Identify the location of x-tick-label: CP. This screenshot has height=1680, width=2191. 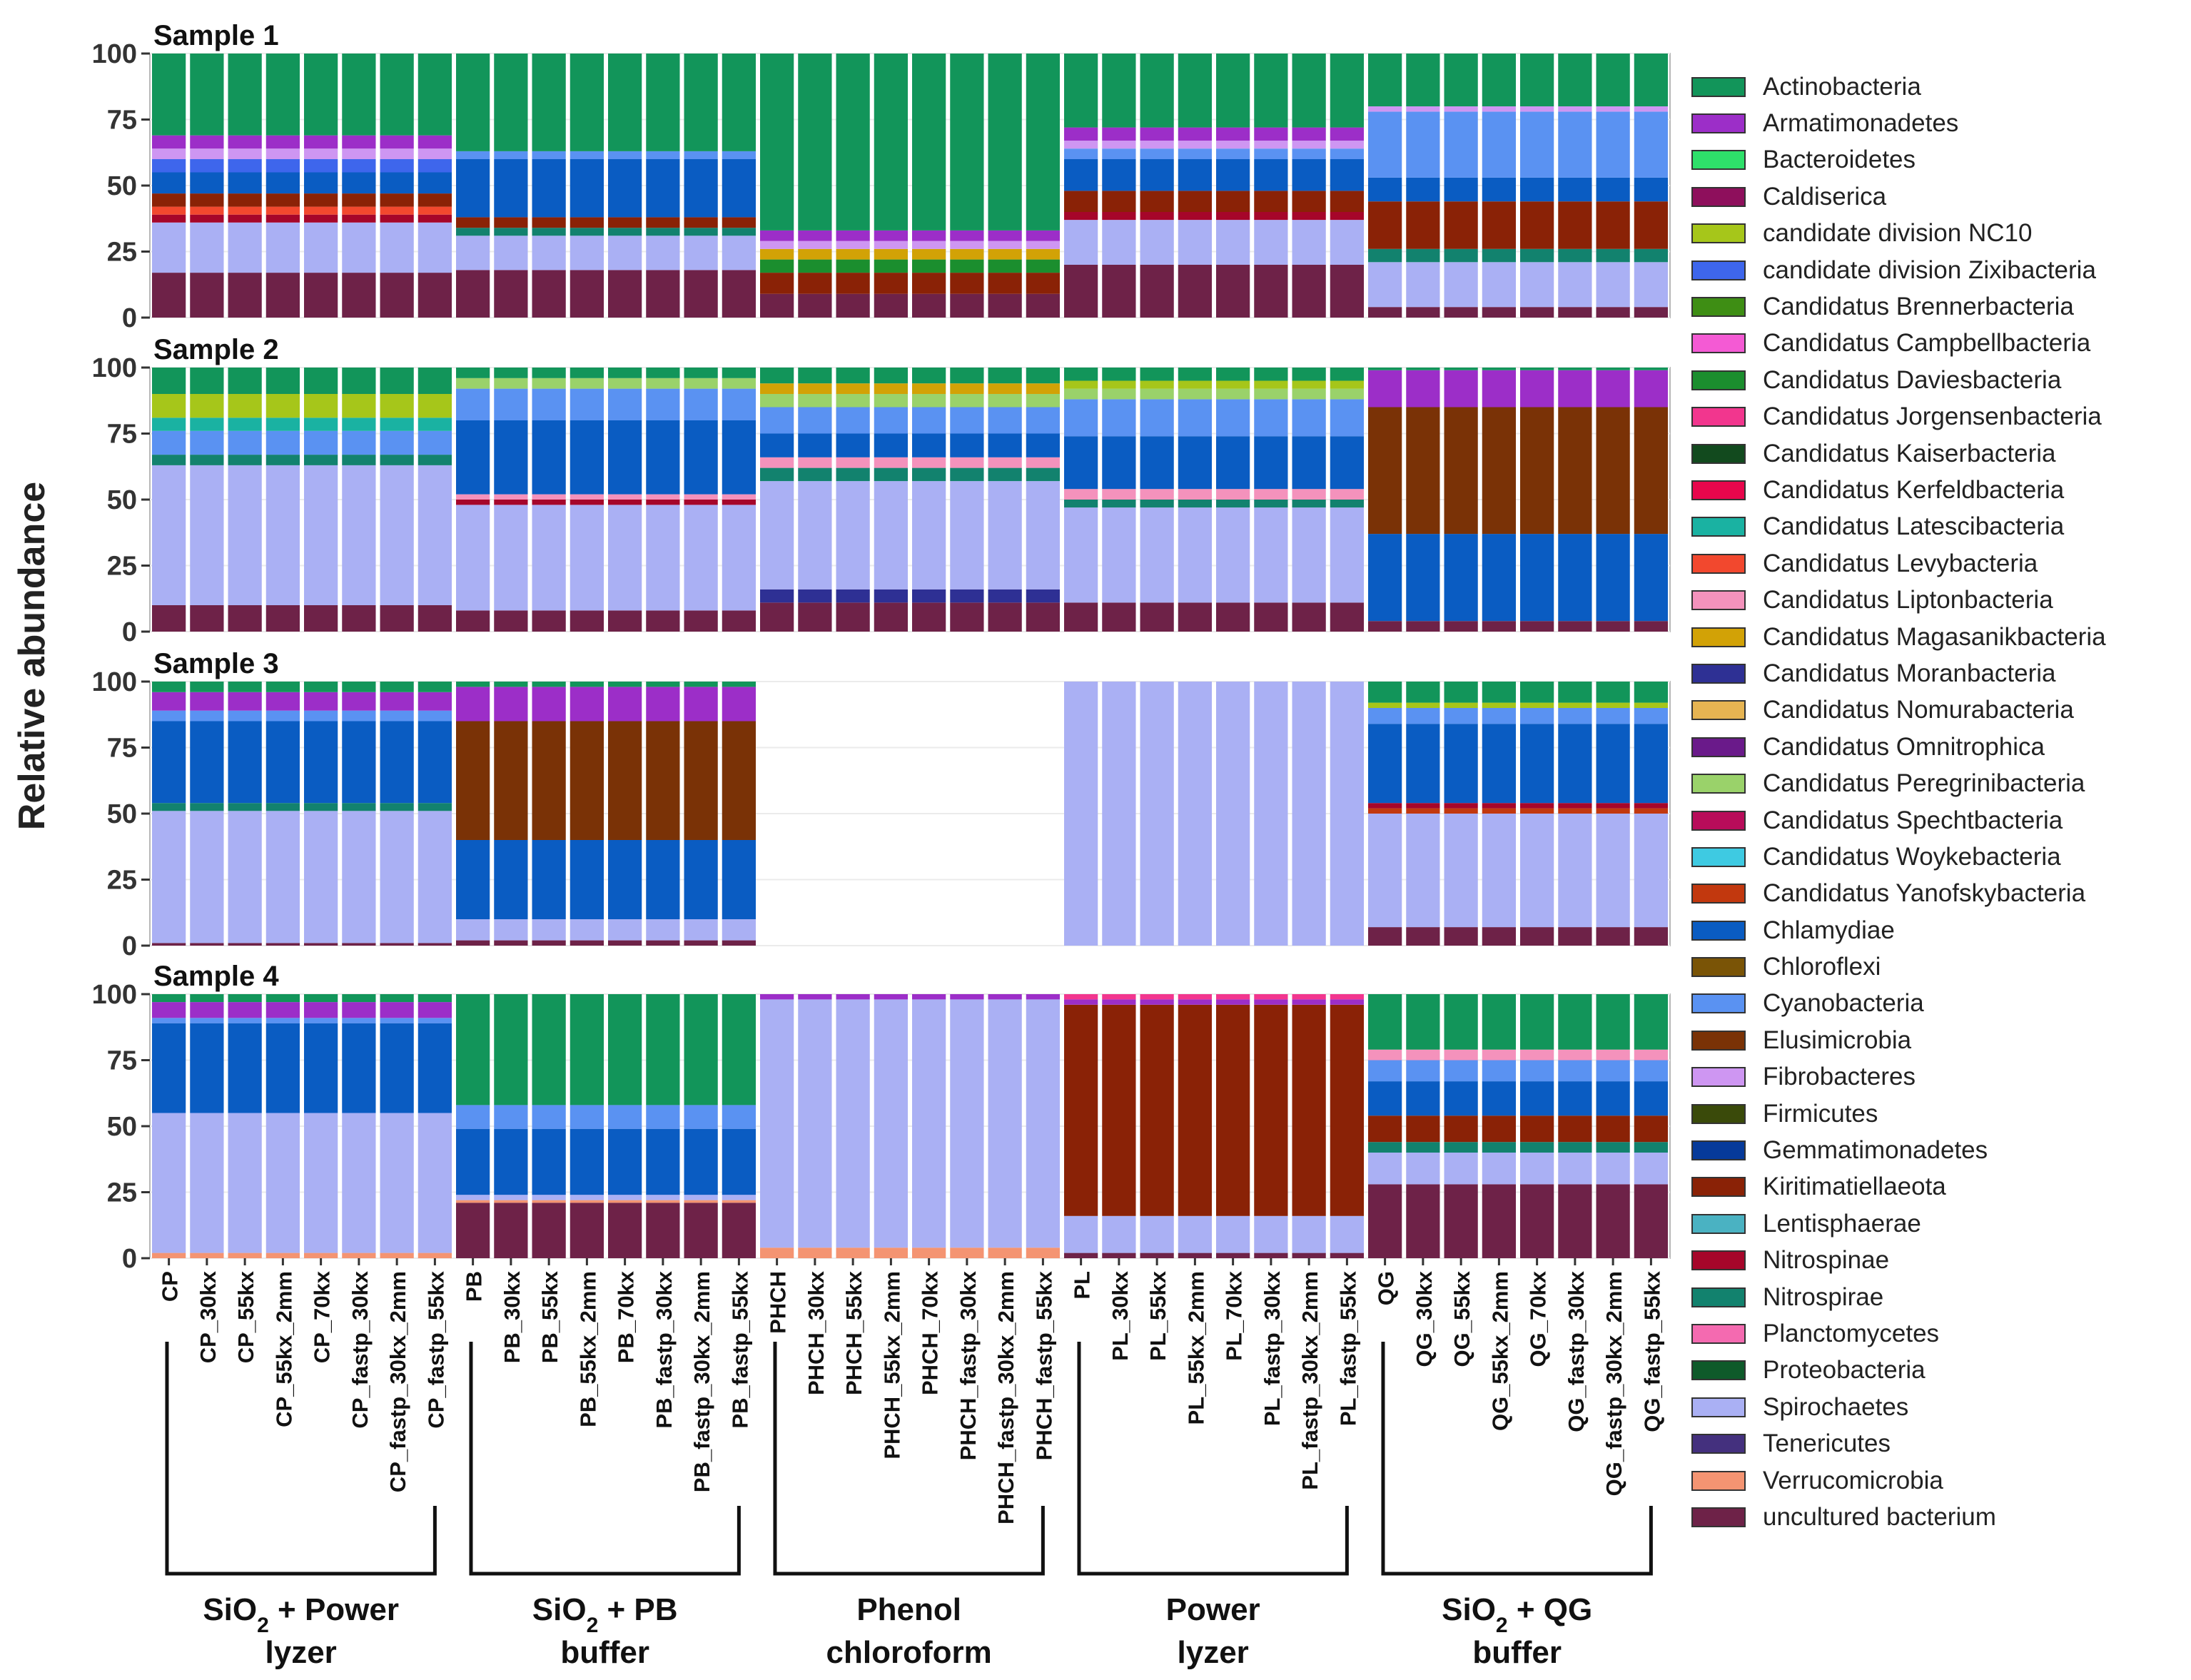
(170, 1286).